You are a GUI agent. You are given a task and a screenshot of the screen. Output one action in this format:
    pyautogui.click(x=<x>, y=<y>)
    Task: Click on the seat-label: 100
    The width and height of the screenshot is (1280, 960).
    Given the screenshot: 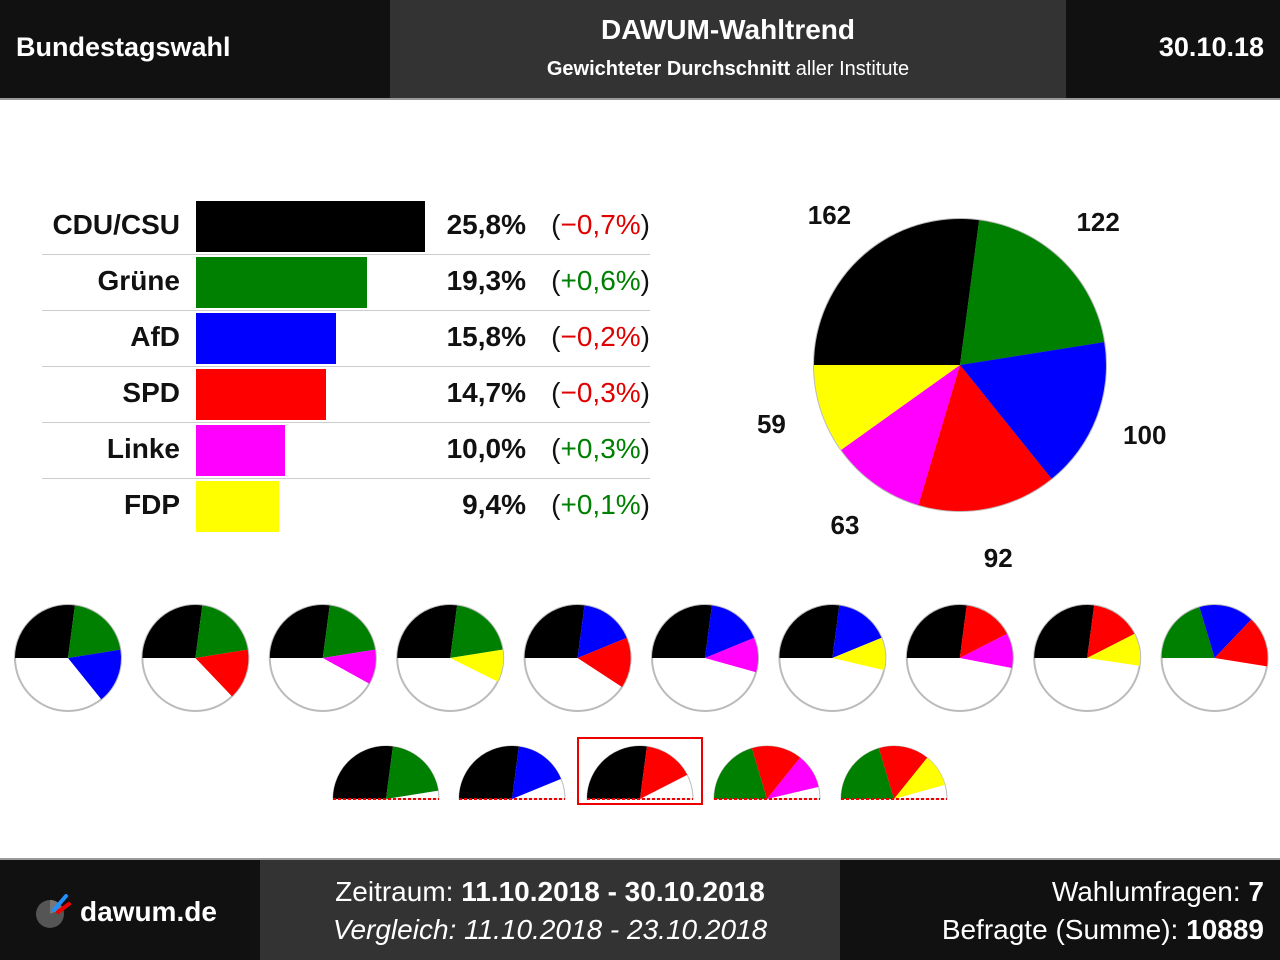 What is the action you would take?
    pyautogui.click(x=1145, y=435)
    